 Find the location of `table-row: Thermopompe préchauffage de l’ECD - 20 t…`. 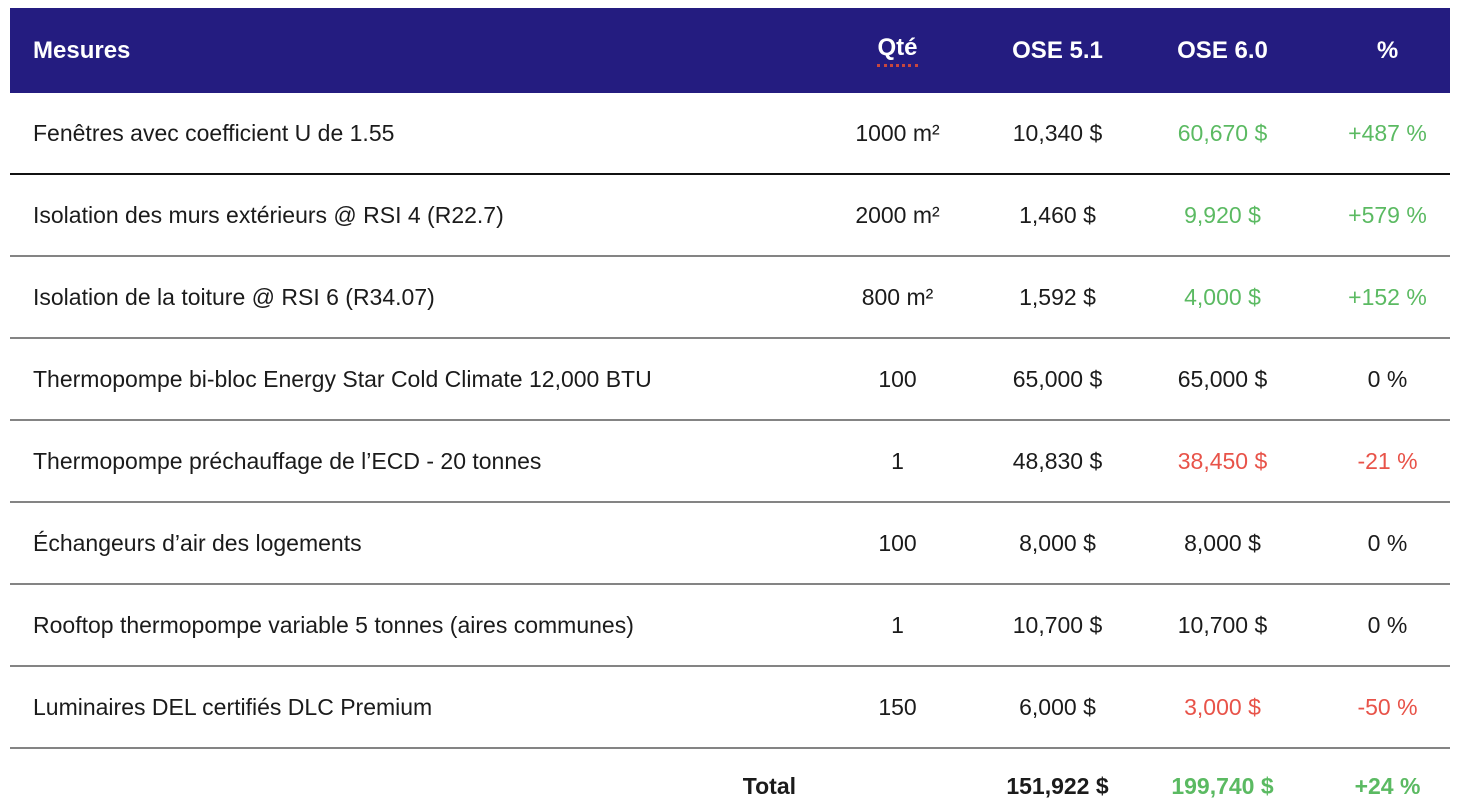

table-row: Thermopompe préchauffage de l’ECD - 20 t… is located at coordinates (730, 461).